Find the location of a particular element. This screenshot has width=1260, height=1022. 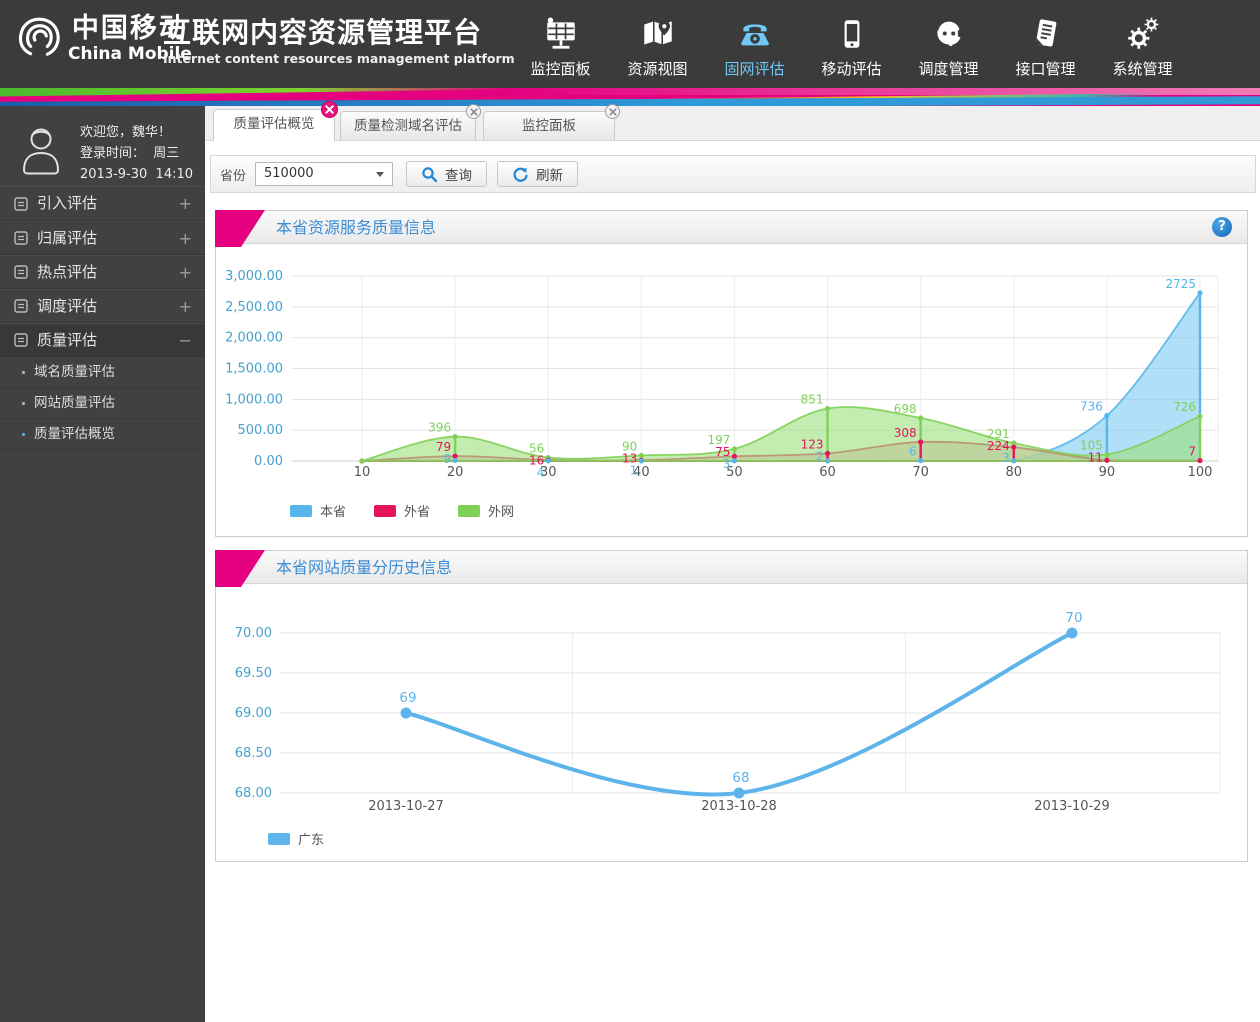

sidebar-item-hotspot-eval: 热点评估 + is located at coordinates (102, 272).